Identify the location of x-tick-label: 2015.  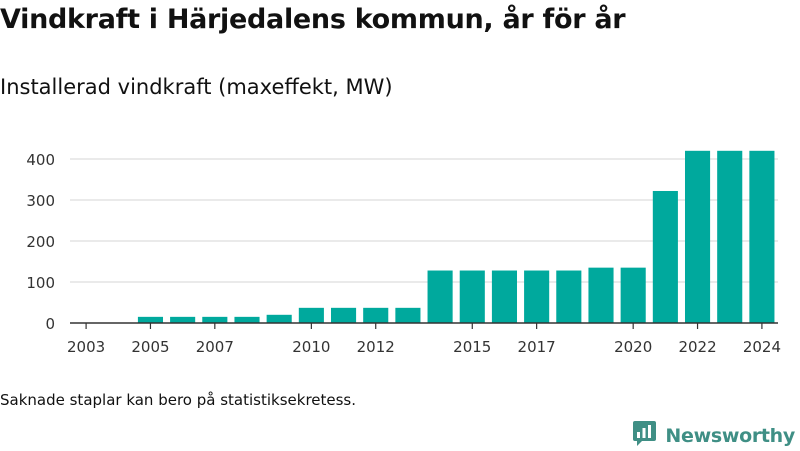
(472, 347).